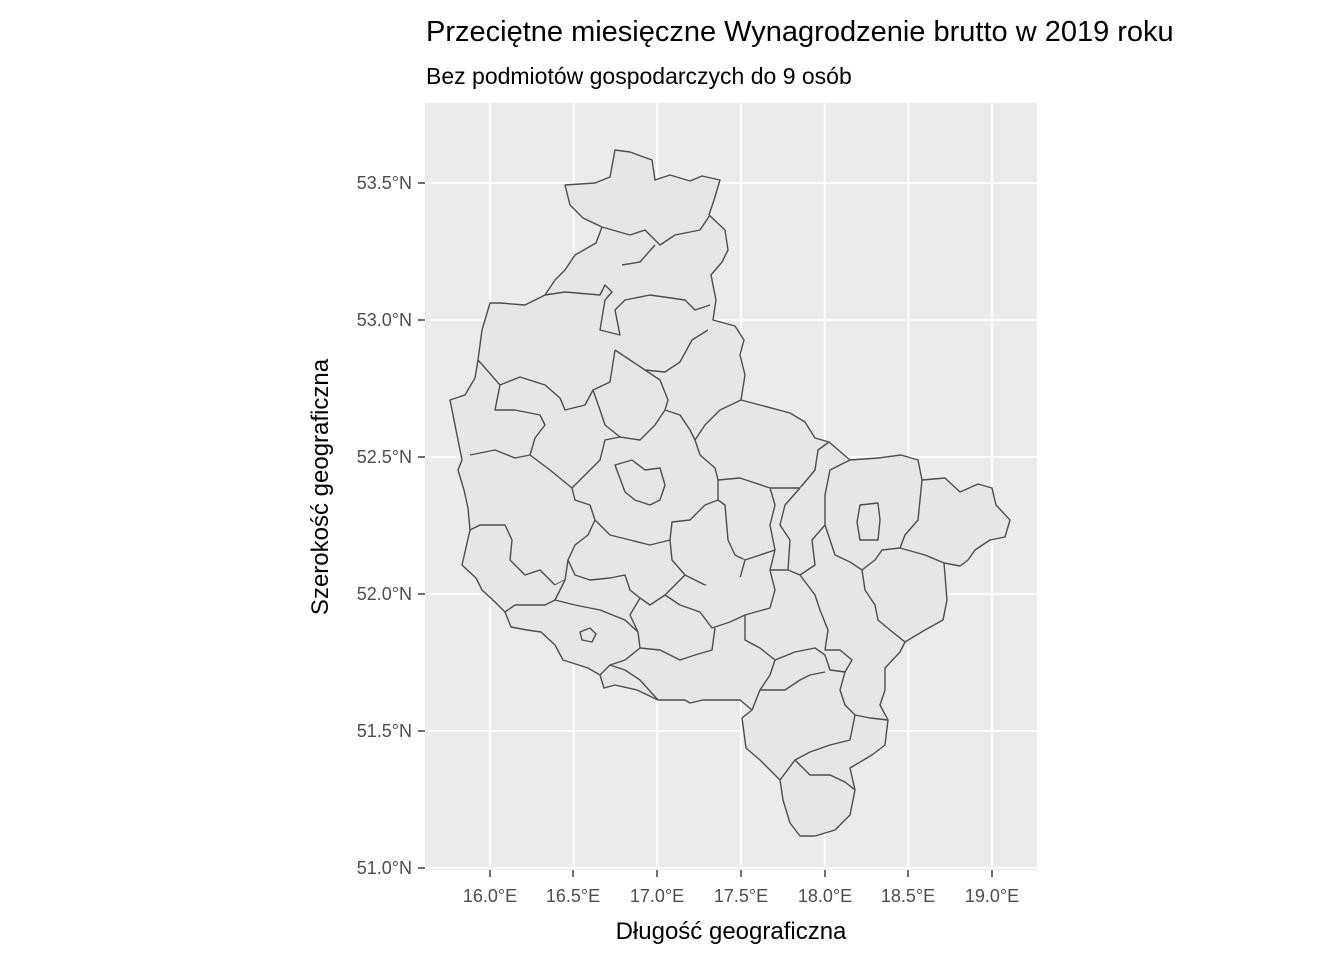 Image resolution: width=1344 pixels, height=960 pixels. I want to click on x-tick-label: 18.0°E, so click(825, 896).